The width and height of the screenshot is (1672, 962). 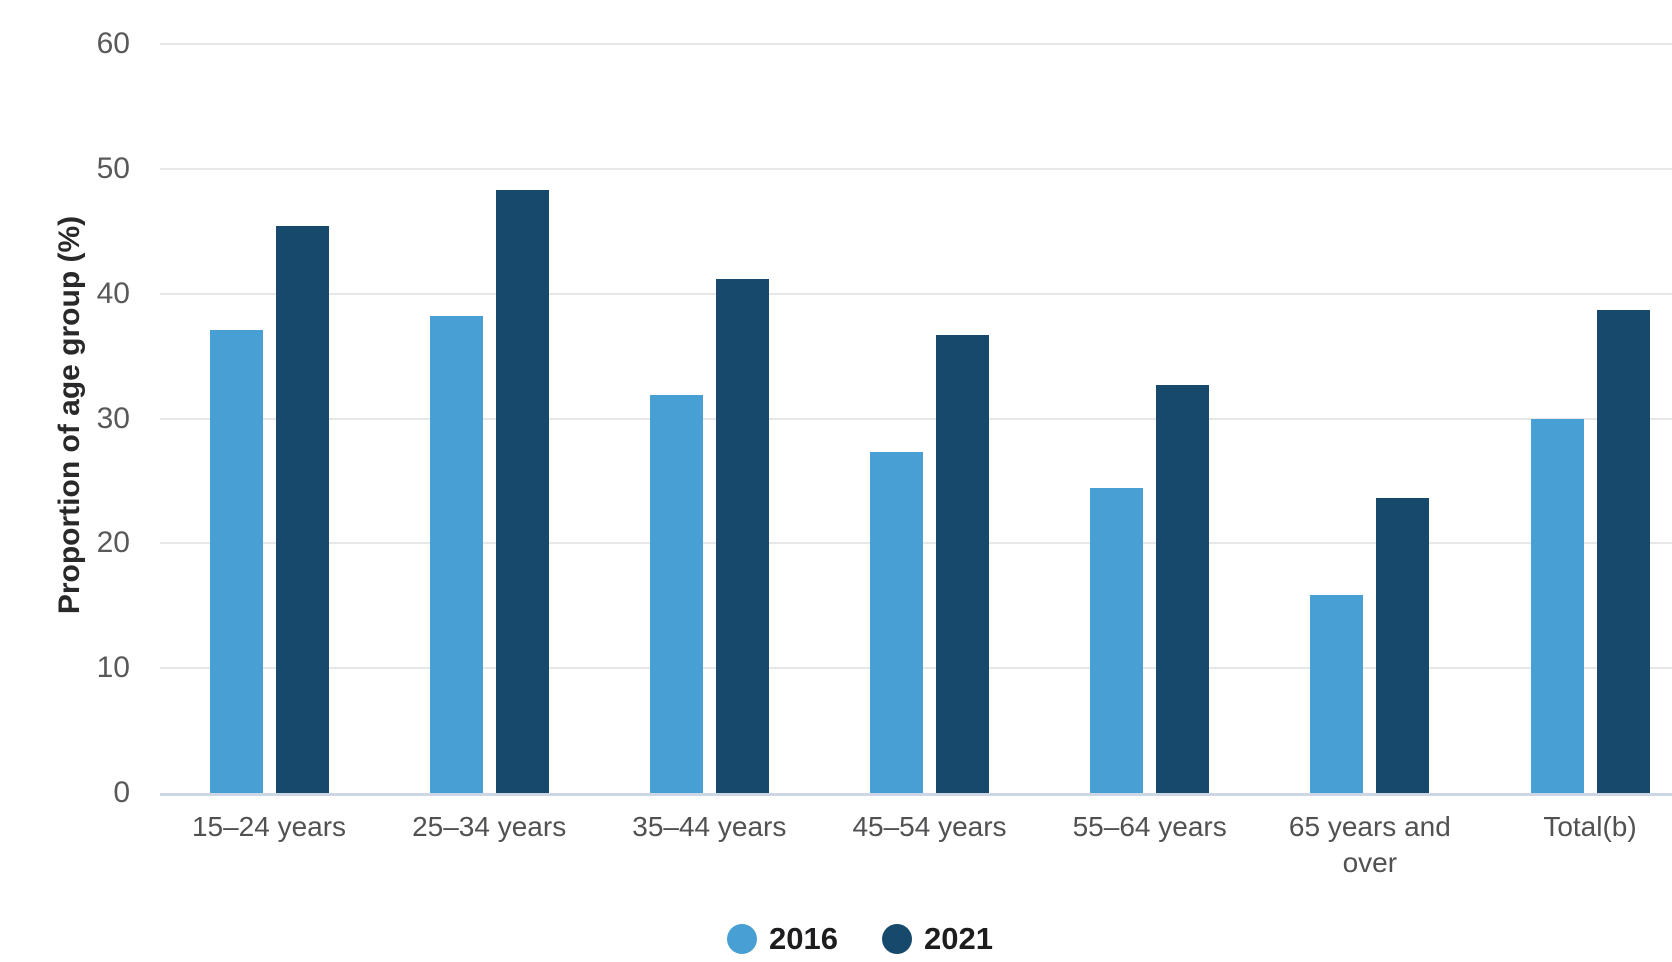 I want to click on x-category-label-3: 45–54 years, so click(x=929, y=826).